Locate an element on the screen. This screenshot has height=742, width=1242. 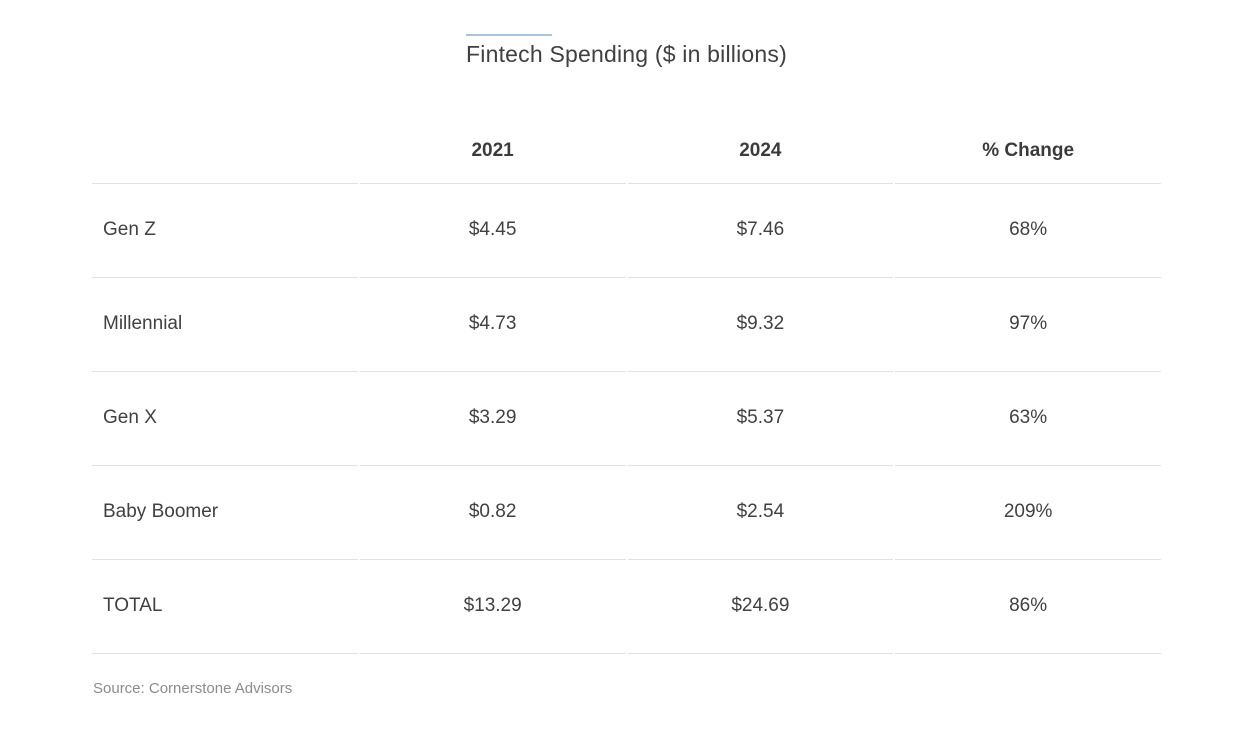
cell-pct-change: 97% is located at coordinates (1028, 325).